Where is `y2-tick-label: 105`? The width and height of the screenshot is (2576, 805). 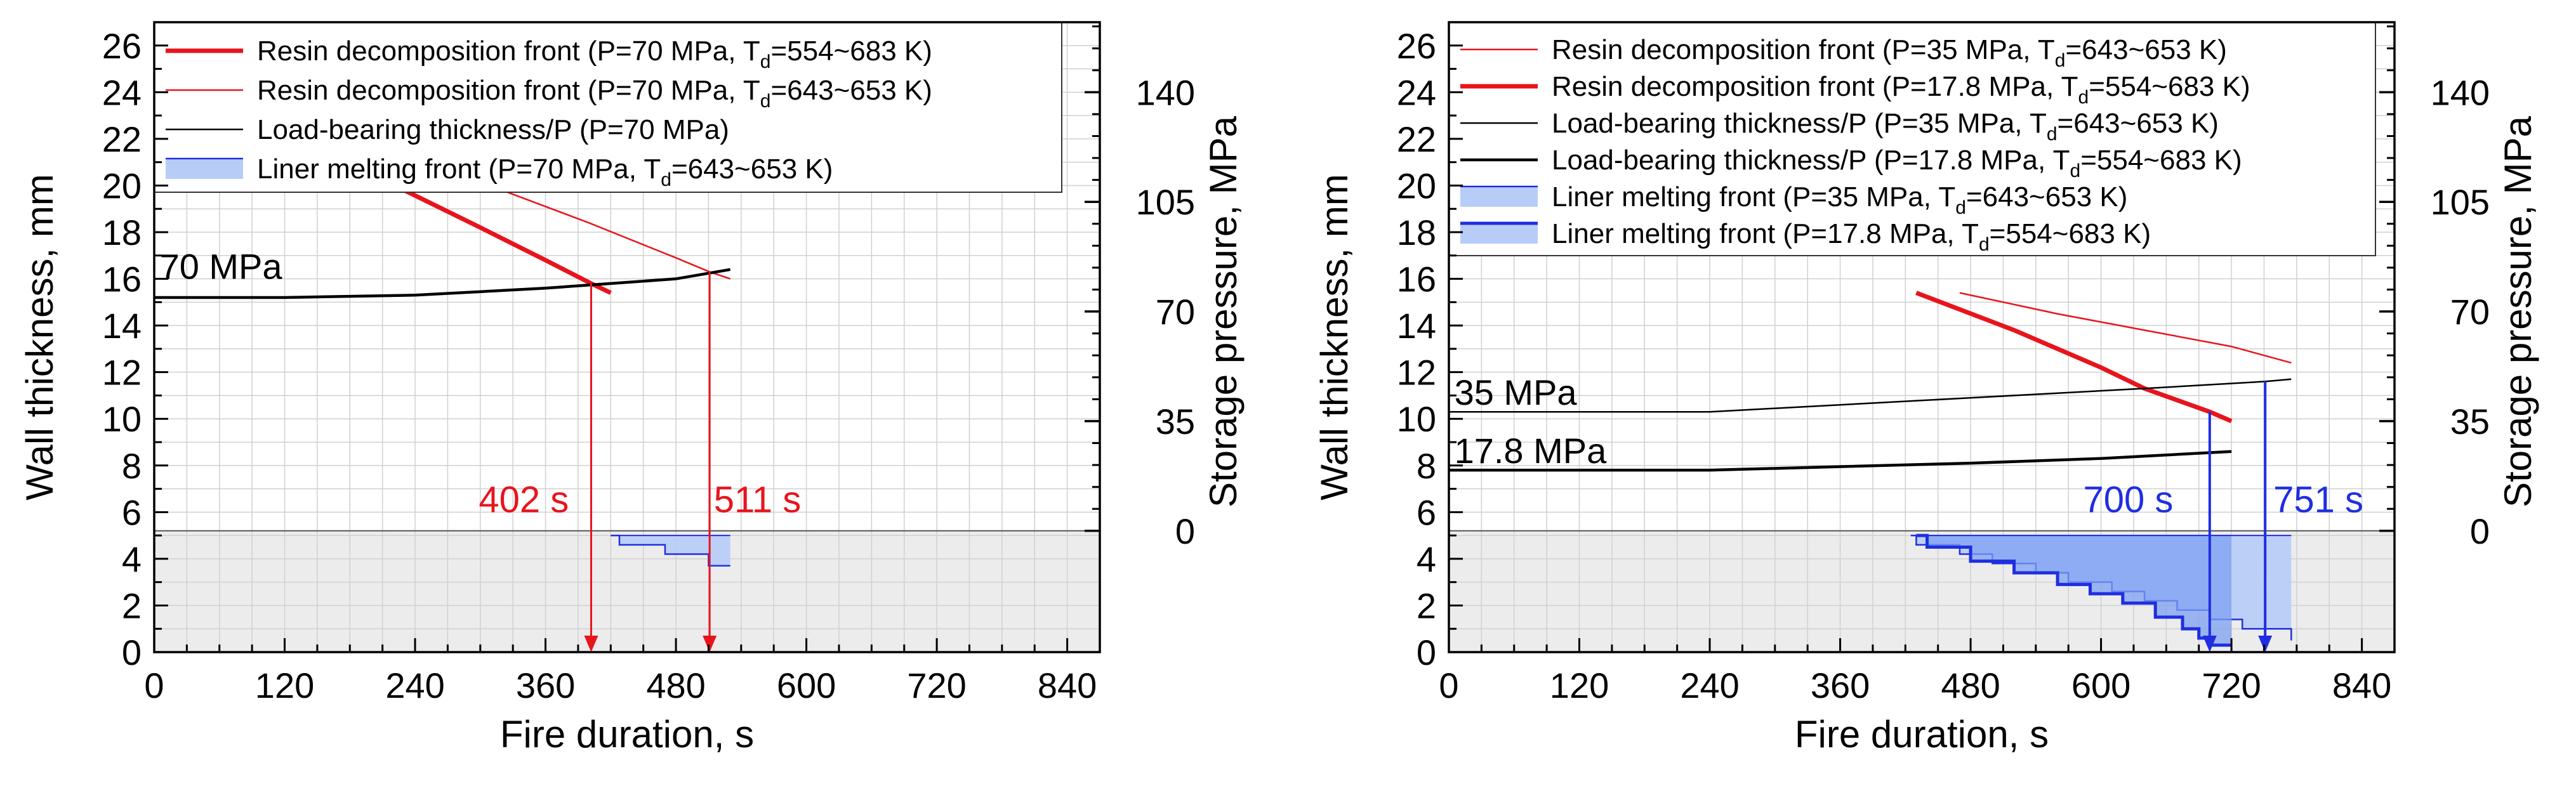
y2-tick-label: 105 is located at coordinates (2461, 202).